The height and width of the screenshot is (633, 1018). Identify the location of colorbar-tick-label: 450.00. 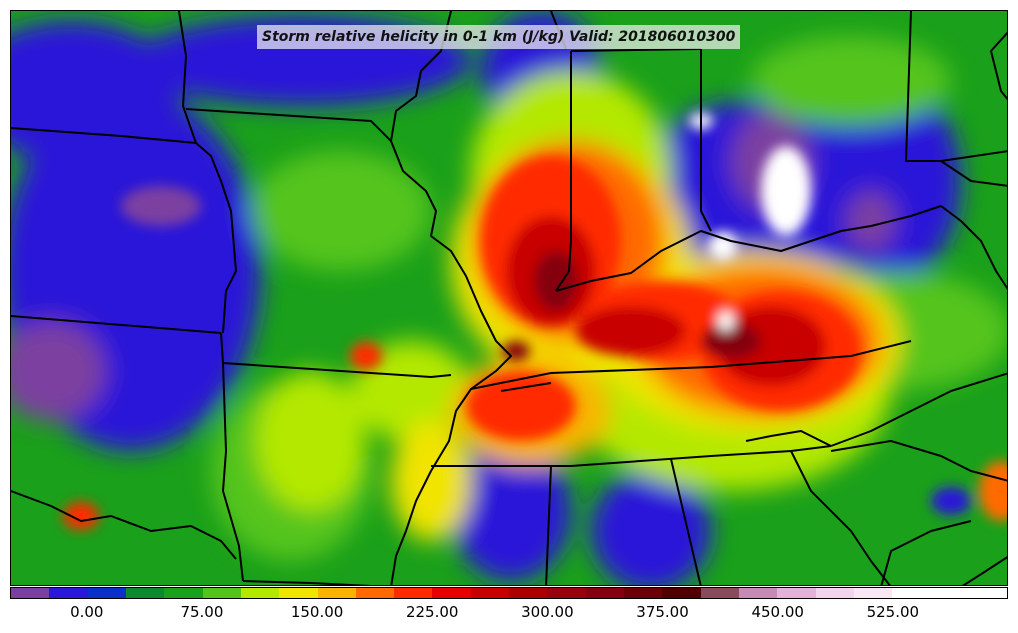
(777, 612).